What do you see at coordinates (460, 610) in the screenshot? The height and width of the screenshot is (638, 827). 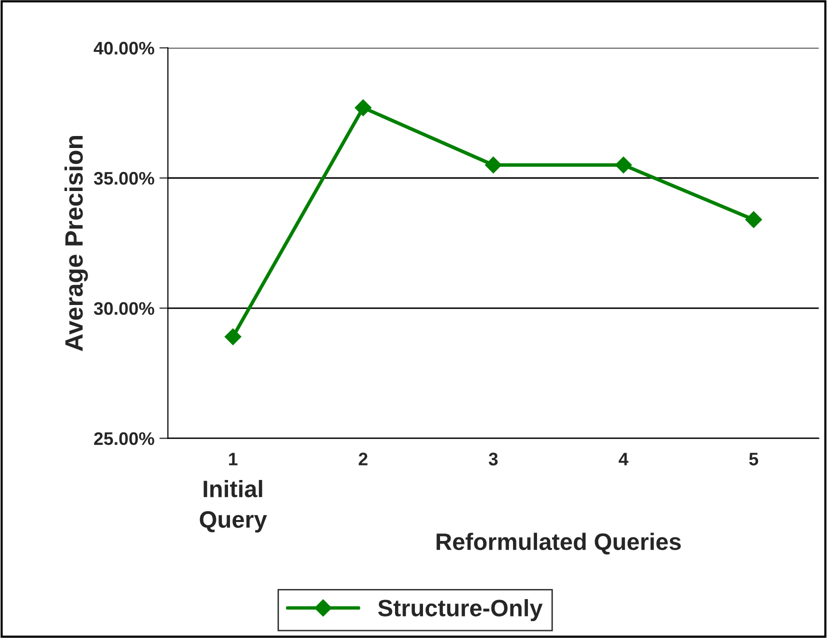 I see `legend-label: Structure-Only` at bounding box center [460, 610].